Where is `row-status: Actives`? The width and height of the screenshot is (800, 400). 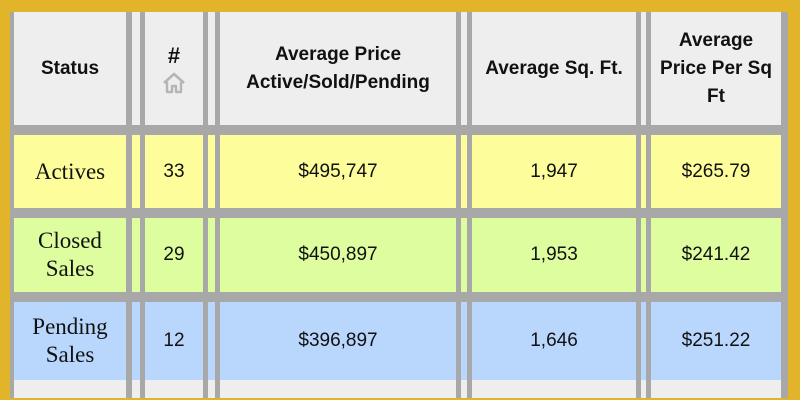 row-status: Actives is located at coordinates (70, 171).